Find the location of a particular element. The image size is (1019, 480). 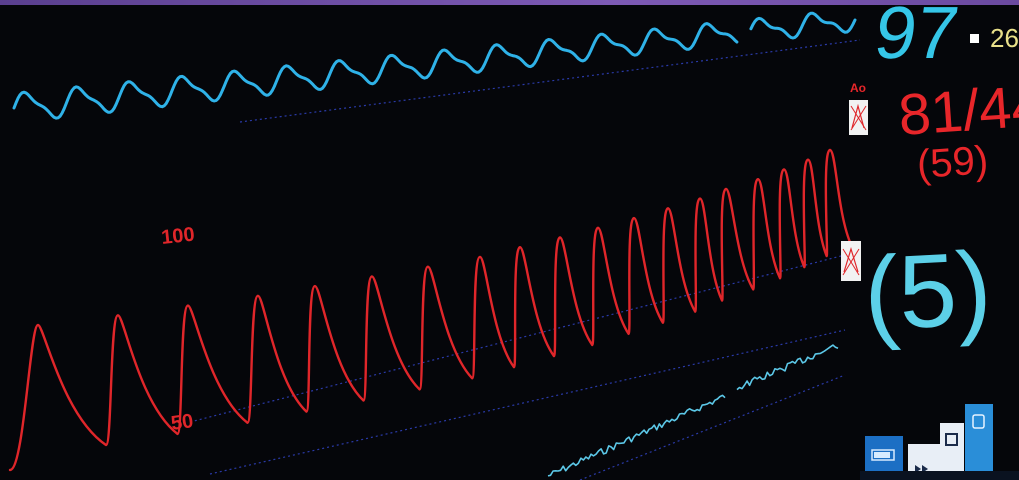

bp-mean-value: (59) is located at coordinates (953, 162).